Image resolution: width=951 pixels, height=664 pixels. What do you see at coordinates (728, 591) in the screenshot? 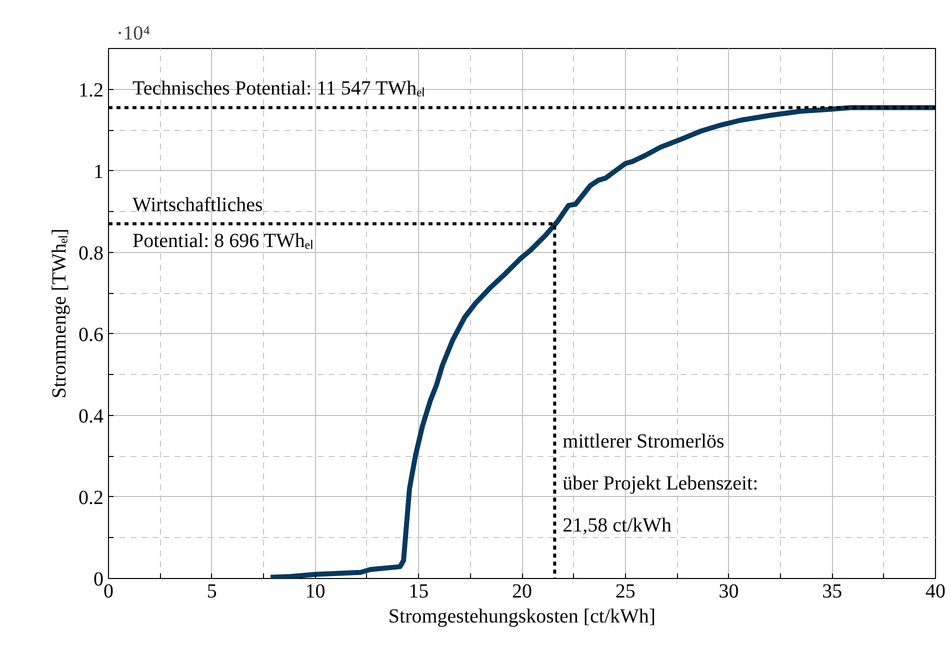
I see `x-tick-label: 30` at bounding box center [728, 591].